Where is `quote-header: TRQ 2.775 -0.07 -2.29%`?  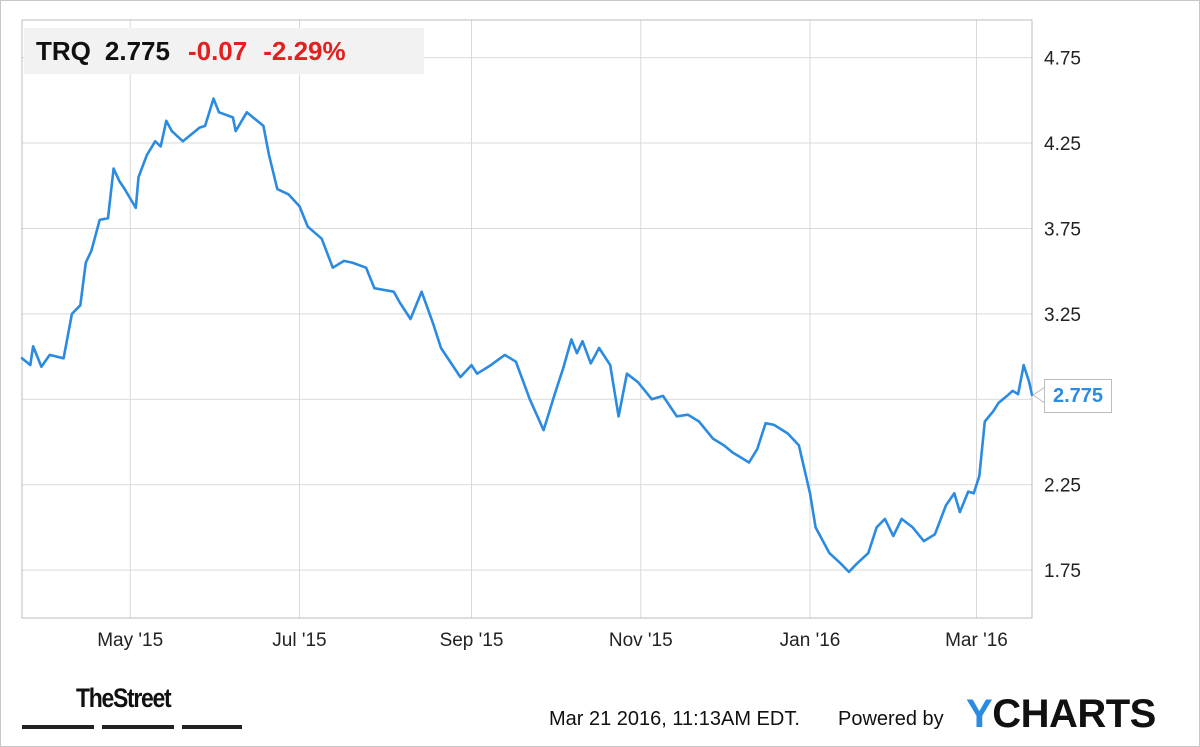
quote-header: TRQ 2.775 -0.07 -2.29% is located at coordinates (224, 51).